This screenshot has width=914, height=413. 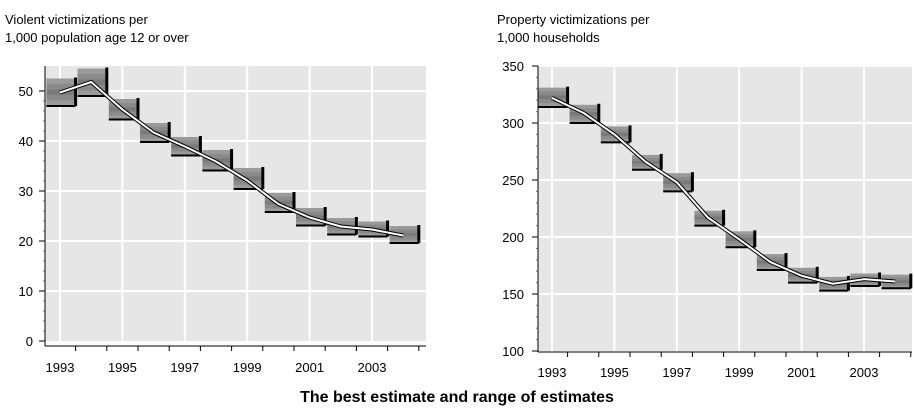 I want to click on x-tick-label: 2003, so click(x=864, y=372).